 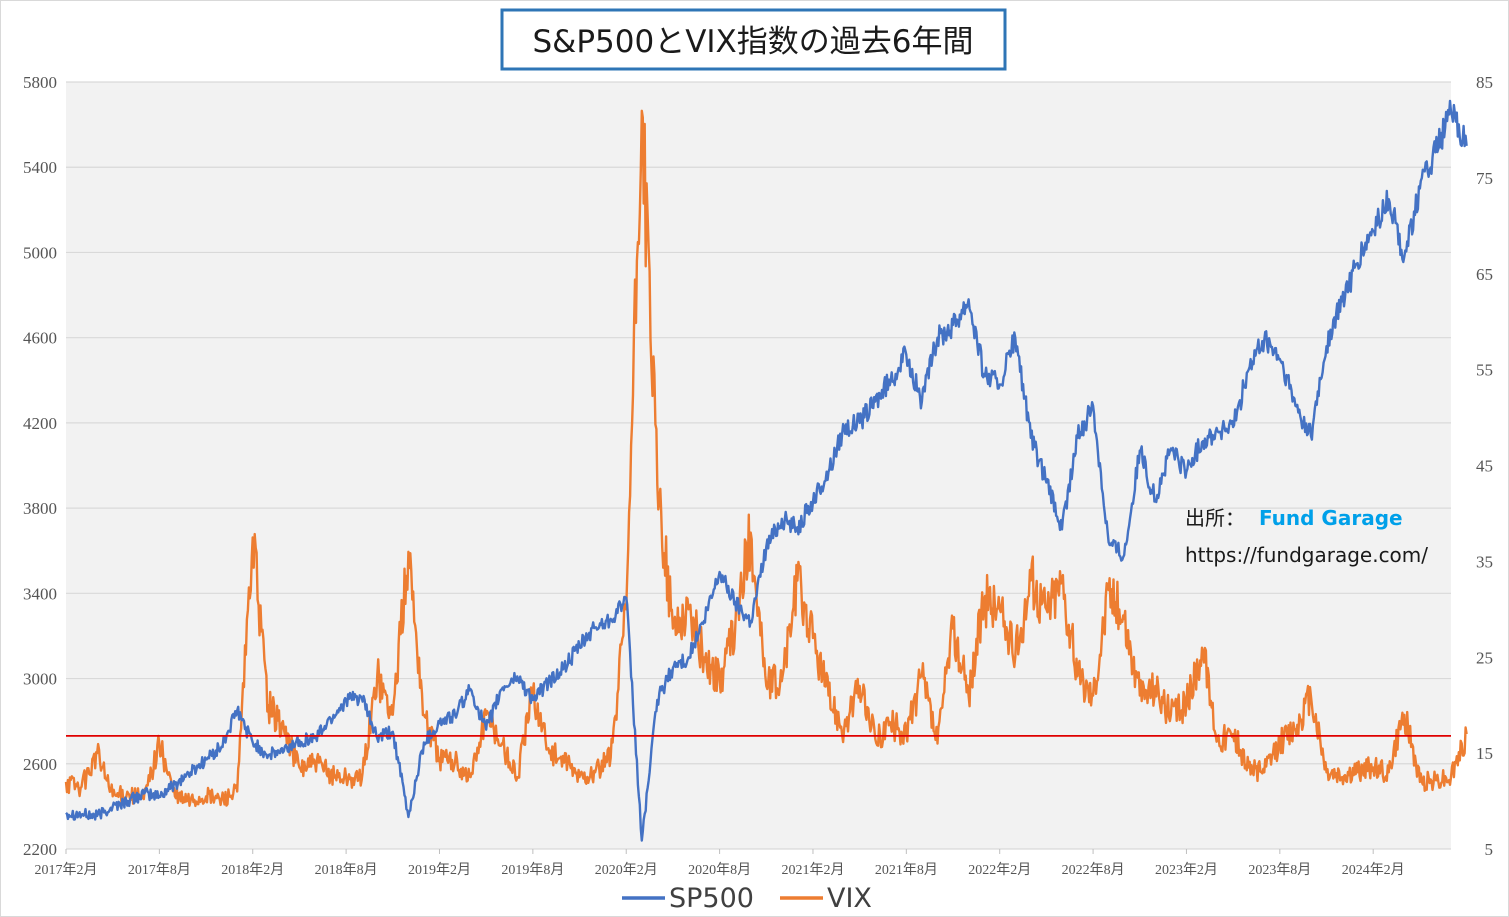 What do you see at coordinates (1484, 178) in the screenshot?
I see `right-tick-label: 75` at bounding box center [1484, 178].